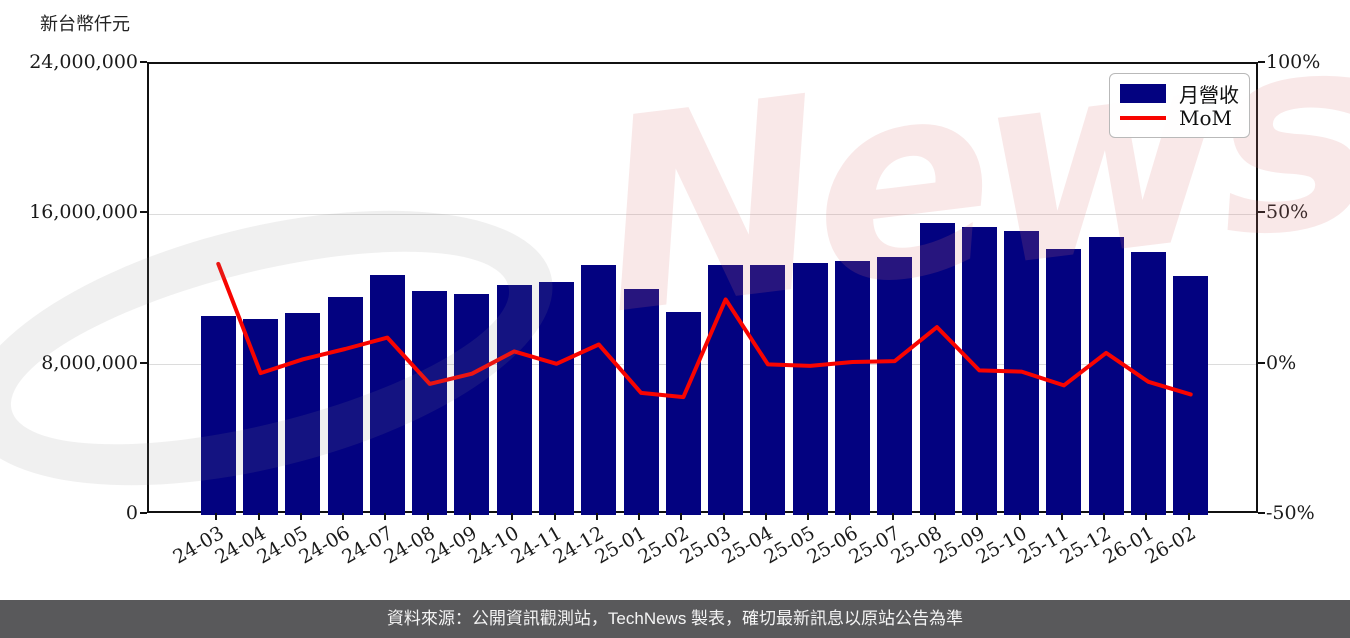 The image size is (1350, 638). I want to click on ytick-label-left: 16,000,000, so click(83, 212).